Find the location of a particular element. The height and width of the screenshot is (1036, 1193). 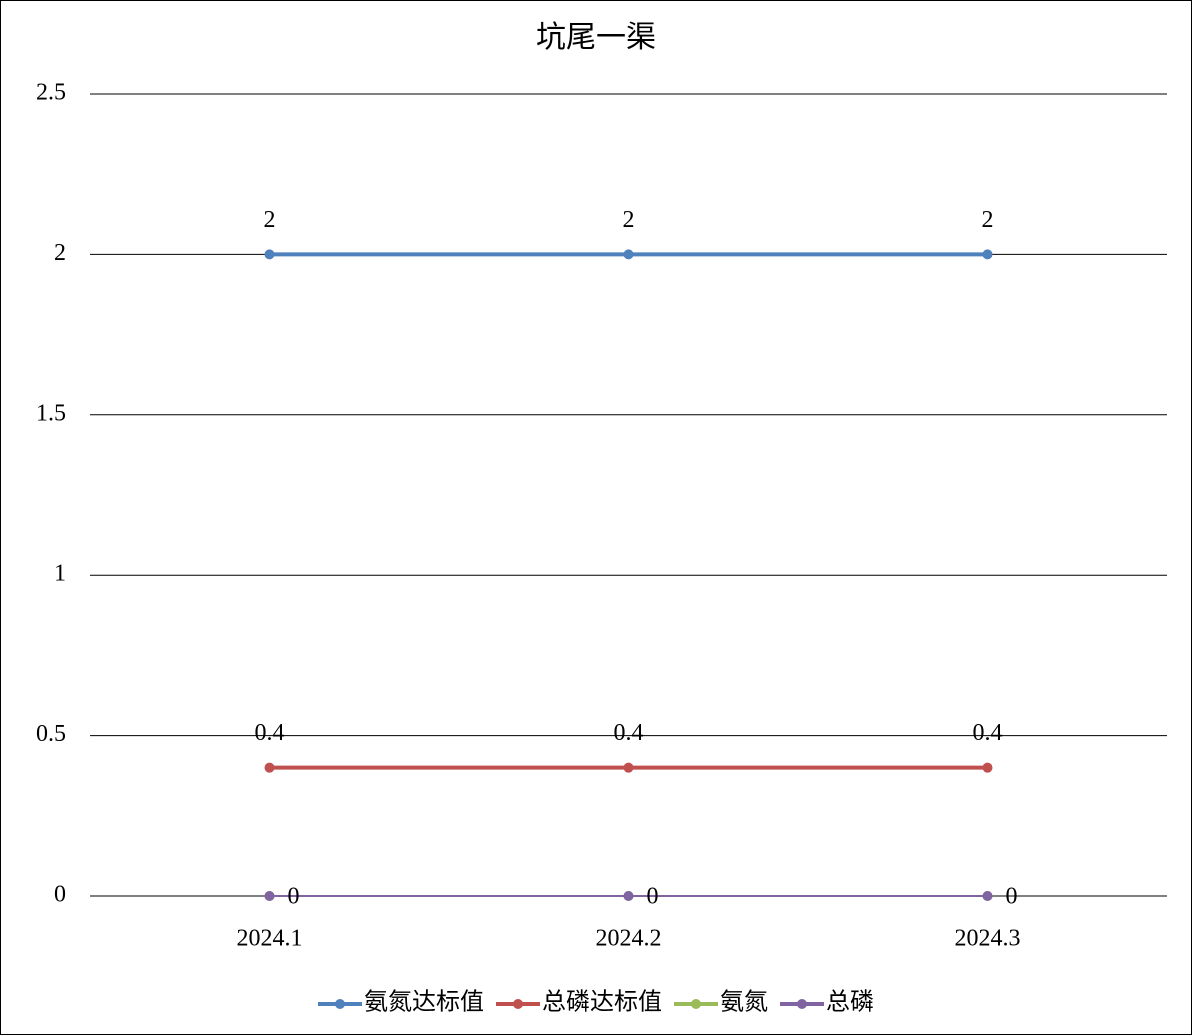

legend: 氨氮达标值 总磷达标值 氨氮 总磷 is located at coordinates (596, 1002).